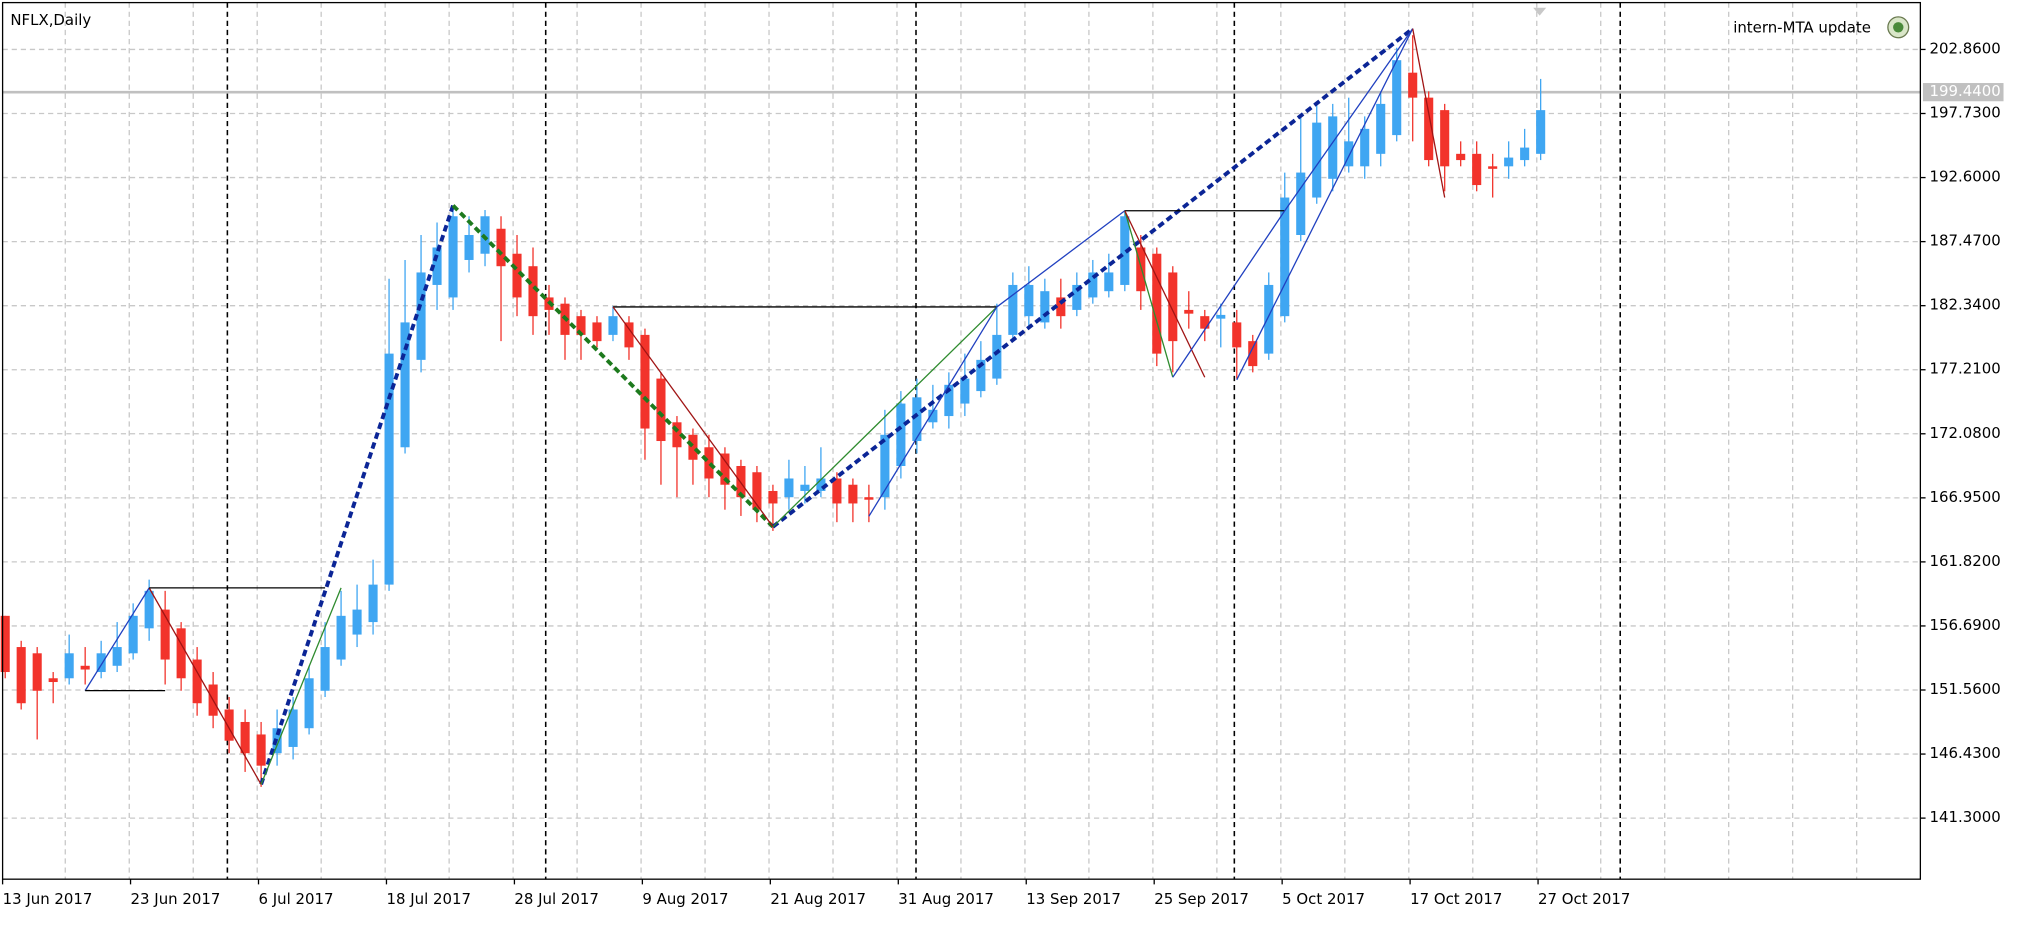  I want to click on y-tick-label: 146.4300, so click(1964, 753).